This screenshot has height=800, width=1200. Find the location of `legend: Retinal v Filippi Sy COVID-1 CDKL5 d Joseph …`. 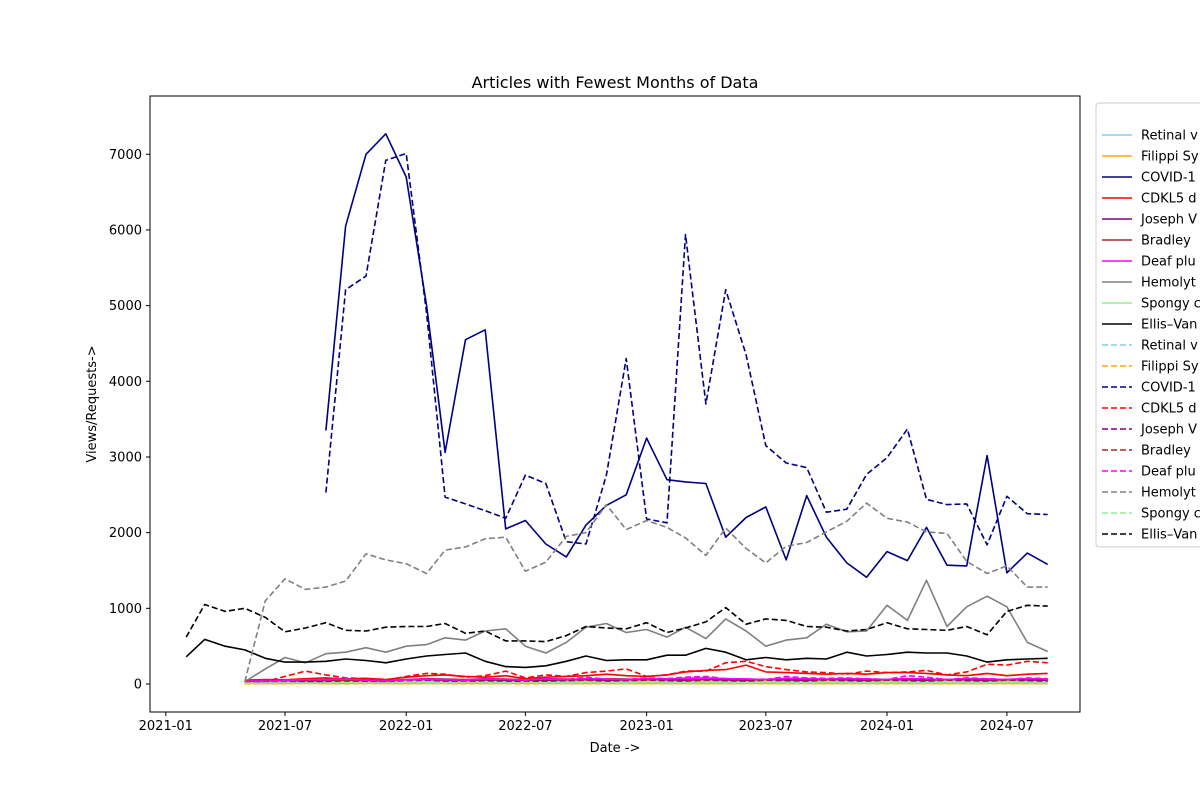

legend: Retinal v Filippi Sy COVID-1 CDKL5 d Joseph … is located at coordinates (1147, 325).